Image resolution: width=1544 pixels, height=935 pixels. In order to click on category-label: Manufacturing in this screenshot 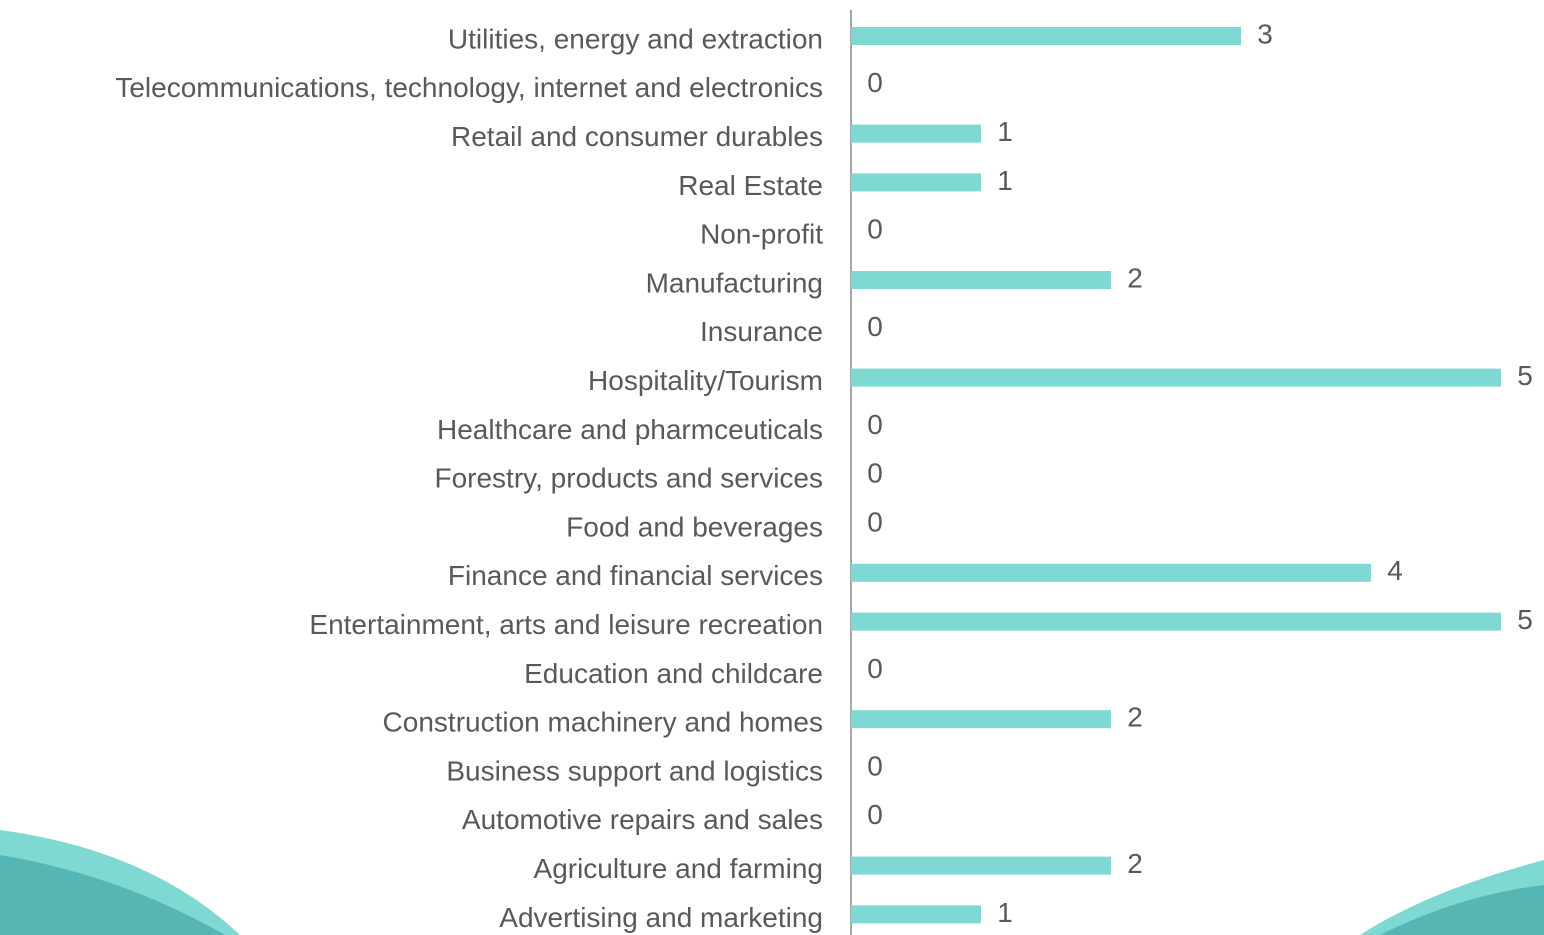, I will do `click(734, 282)`.